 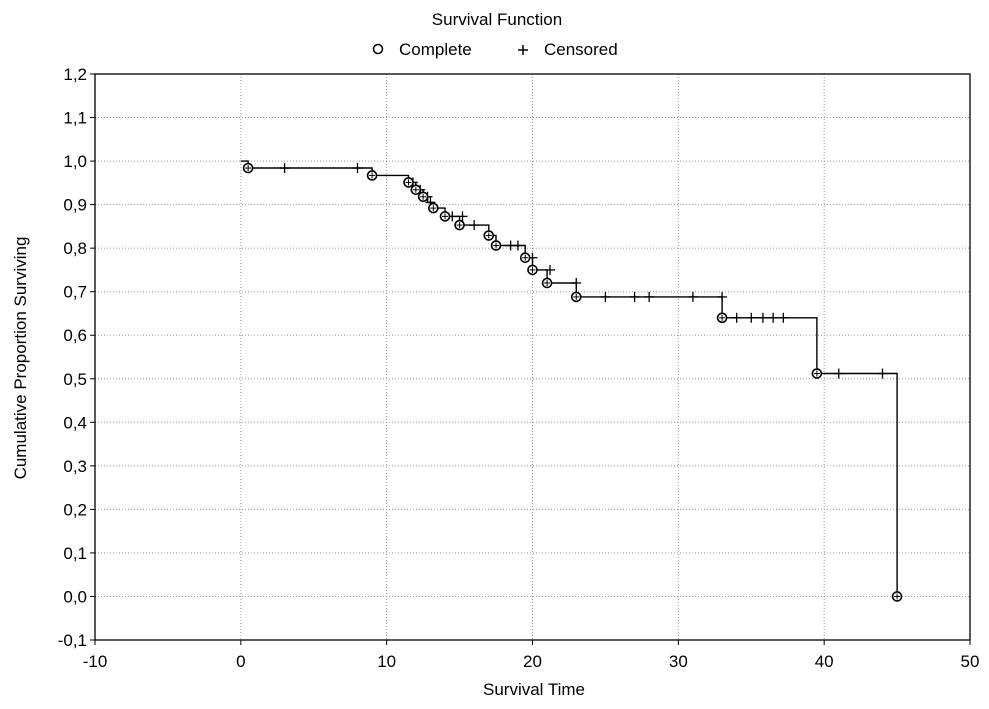 I want to click on y-tick-label: -0,1, so click(x=72, y=640).